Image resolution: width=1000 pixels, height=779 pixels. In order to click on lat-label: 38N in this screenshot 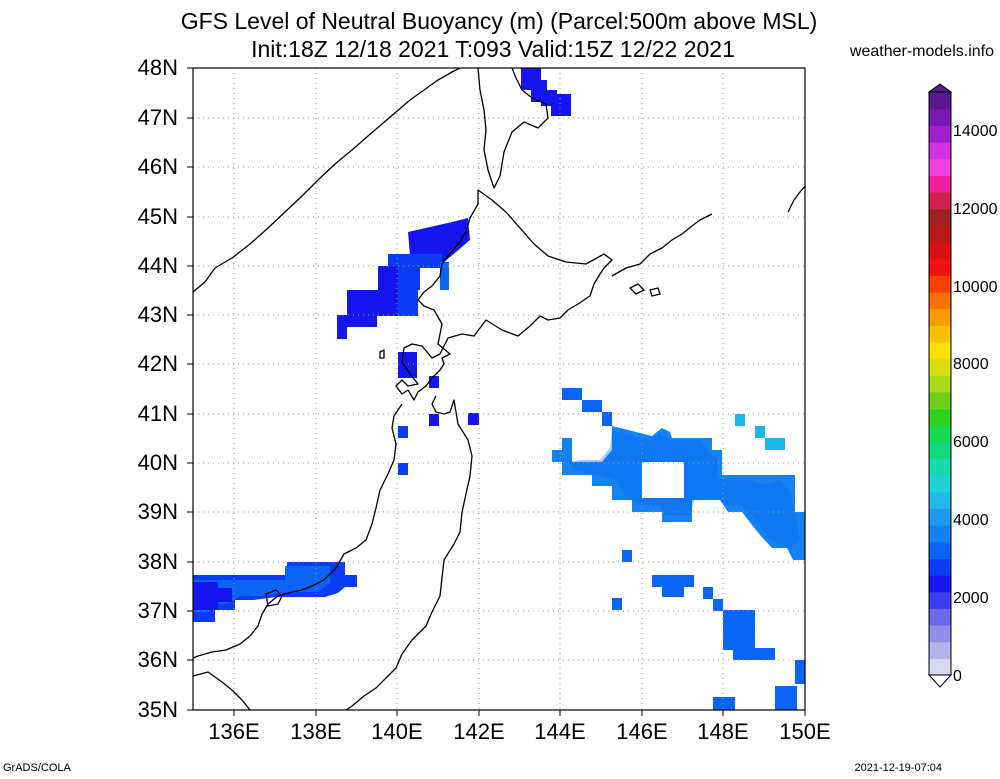, I will do `click(157, 561)`.